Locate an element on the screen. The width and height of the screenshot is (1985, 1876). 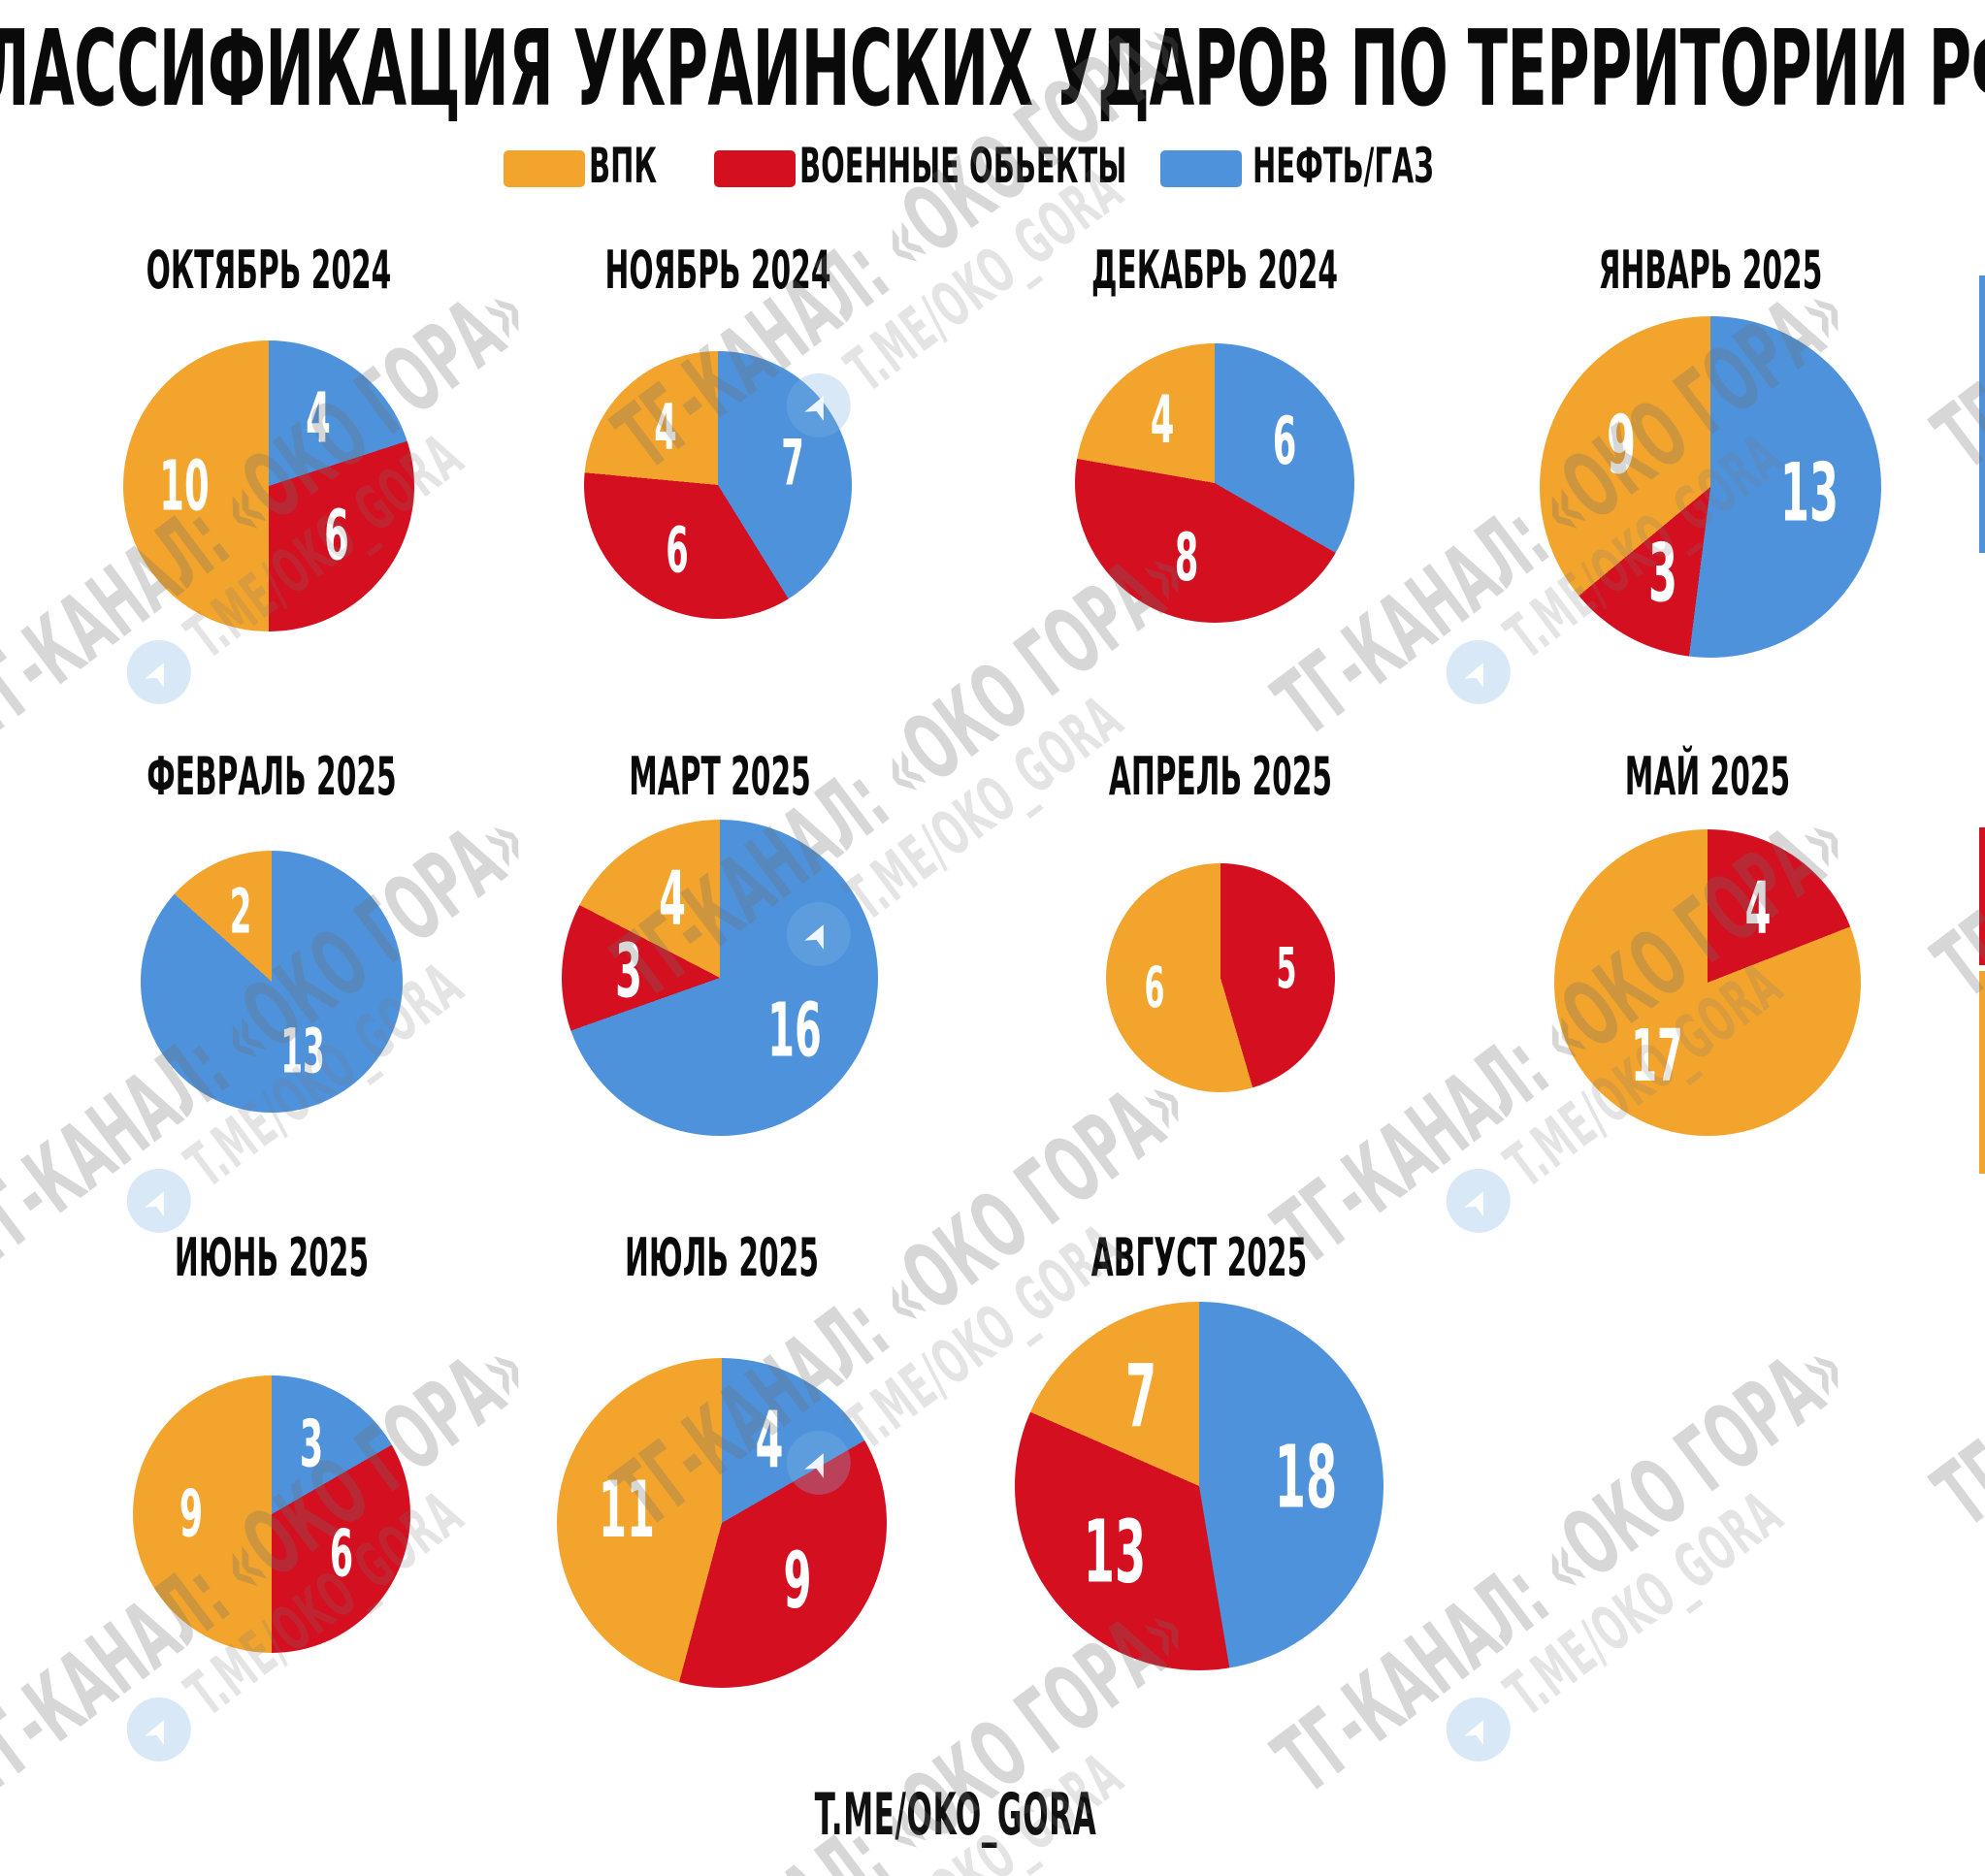
legend-label-military: ВОЕННЫЕ ОБЬЕКТЫ is located at coordinates (963, 166).